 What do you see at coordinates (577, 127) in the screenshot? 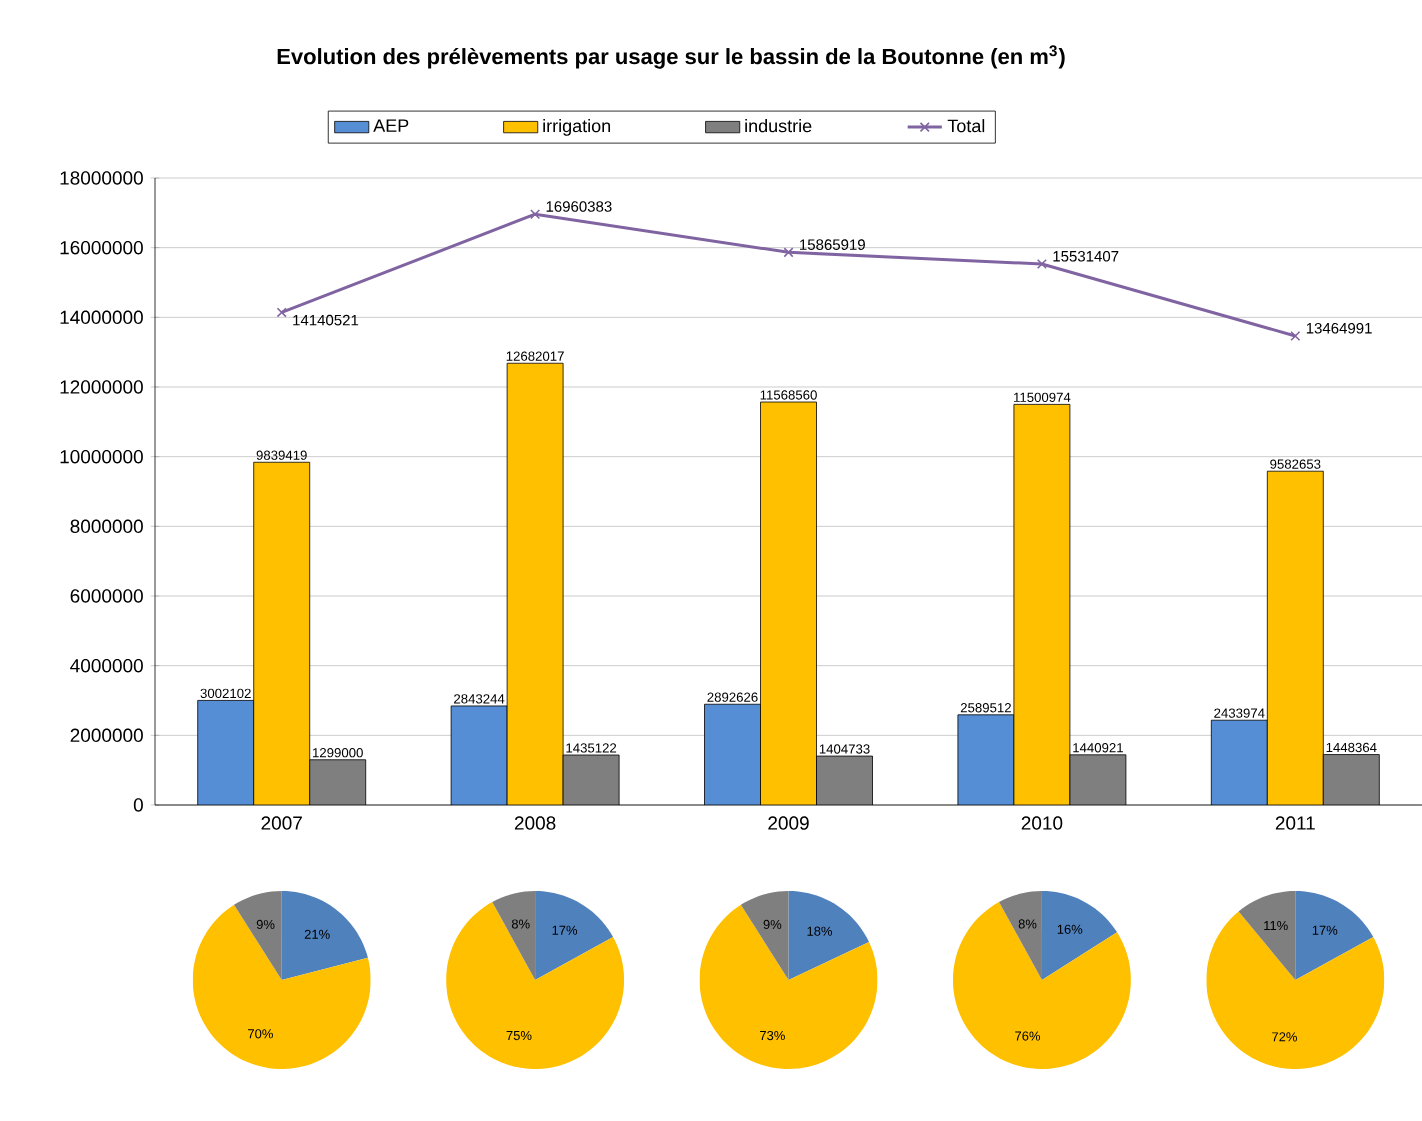
I see `legend-label: irrigation` at bounding box center [577, 127].